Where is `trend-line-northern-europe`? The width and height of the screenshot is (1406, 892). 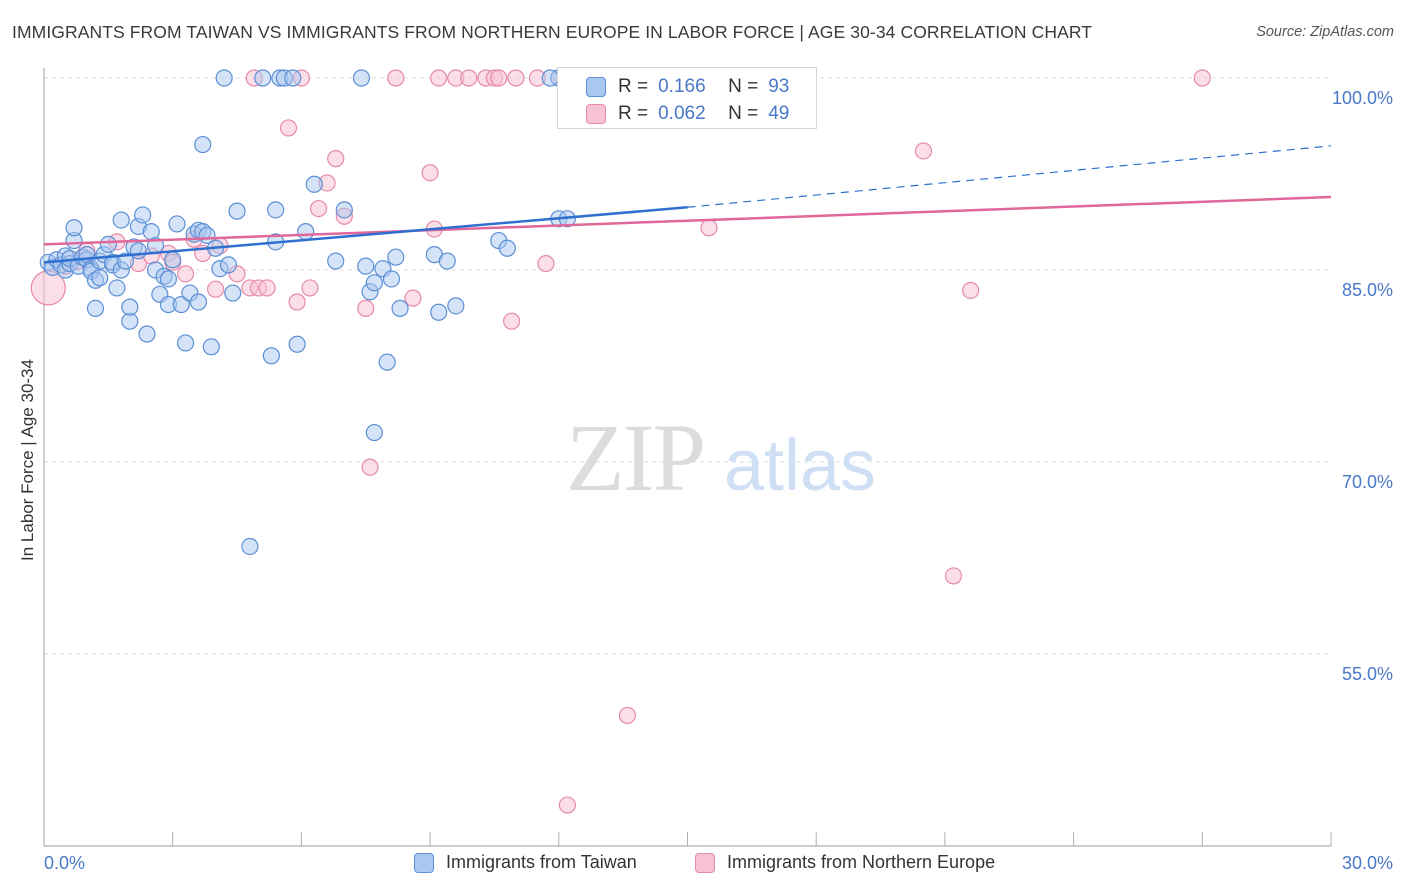 trend-line-northern-europe is located at coordinates (687, 220).